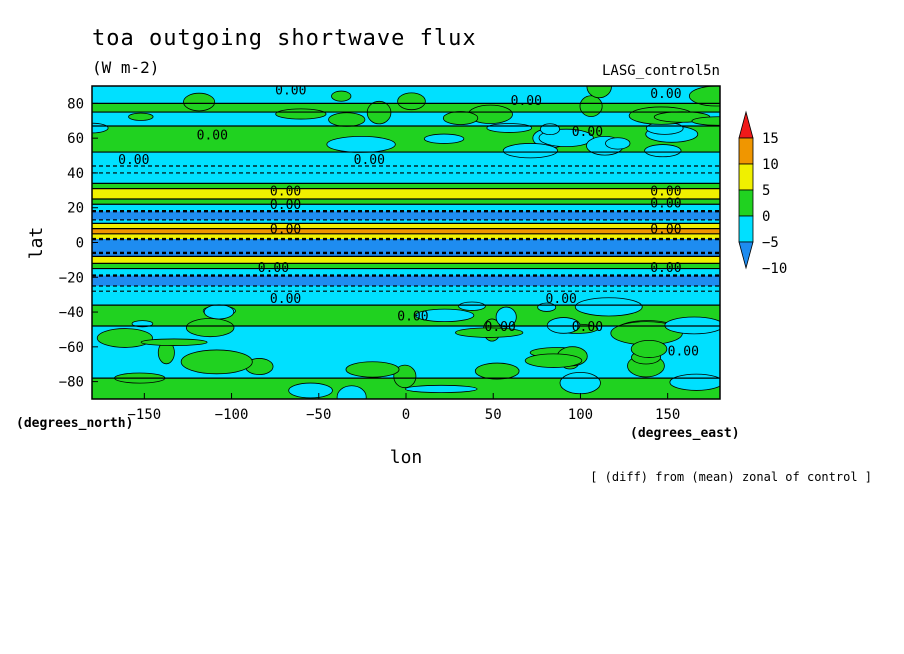  What do you see at coordinates (36, 243) in the screenshot?
I see `y-axis-label: lat` at bounding box center [36, 243].